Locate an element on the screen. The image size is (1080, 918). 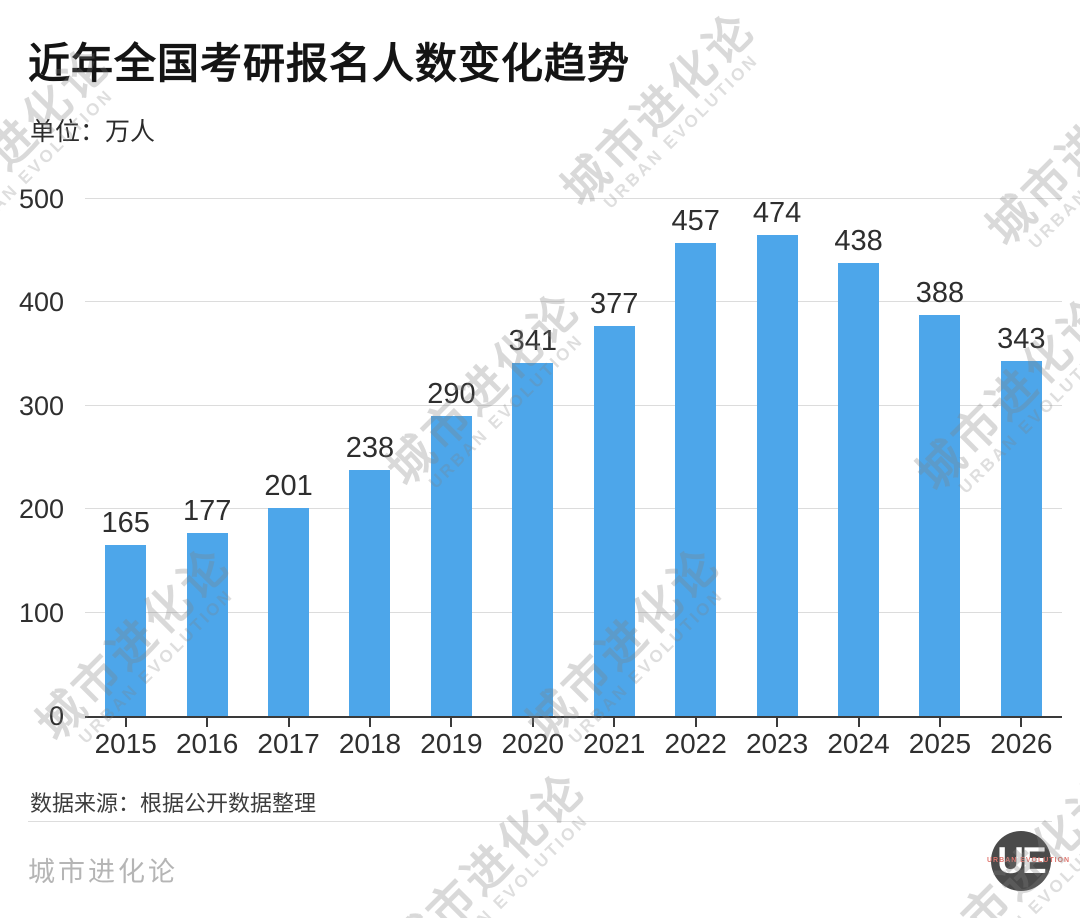
bar-value-label-2023: 474 is located at coordinates (777, 213).